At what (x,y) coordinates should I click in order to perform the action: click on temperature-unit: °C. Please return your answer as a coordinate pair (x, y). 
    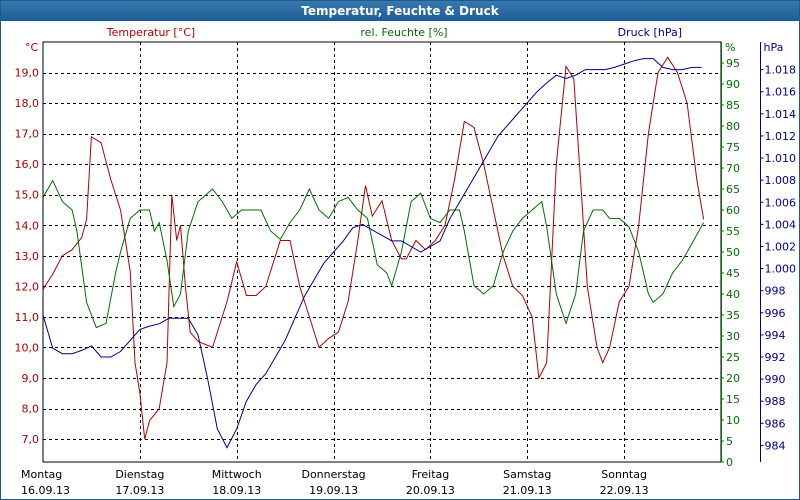
    Looking at the image, I should click on (32, 47).